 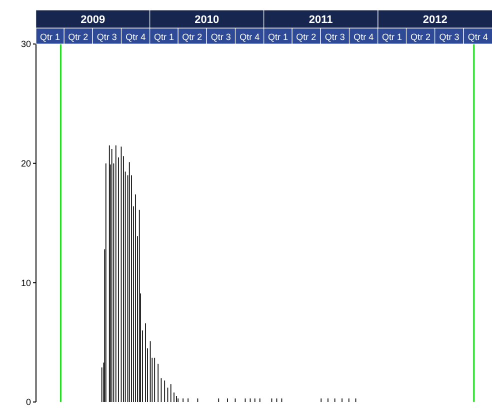 What do you see at coordinates (93, 20) in the screenshot?
I see `x2-tick-label: 2009` at bounding box center [93, 20].